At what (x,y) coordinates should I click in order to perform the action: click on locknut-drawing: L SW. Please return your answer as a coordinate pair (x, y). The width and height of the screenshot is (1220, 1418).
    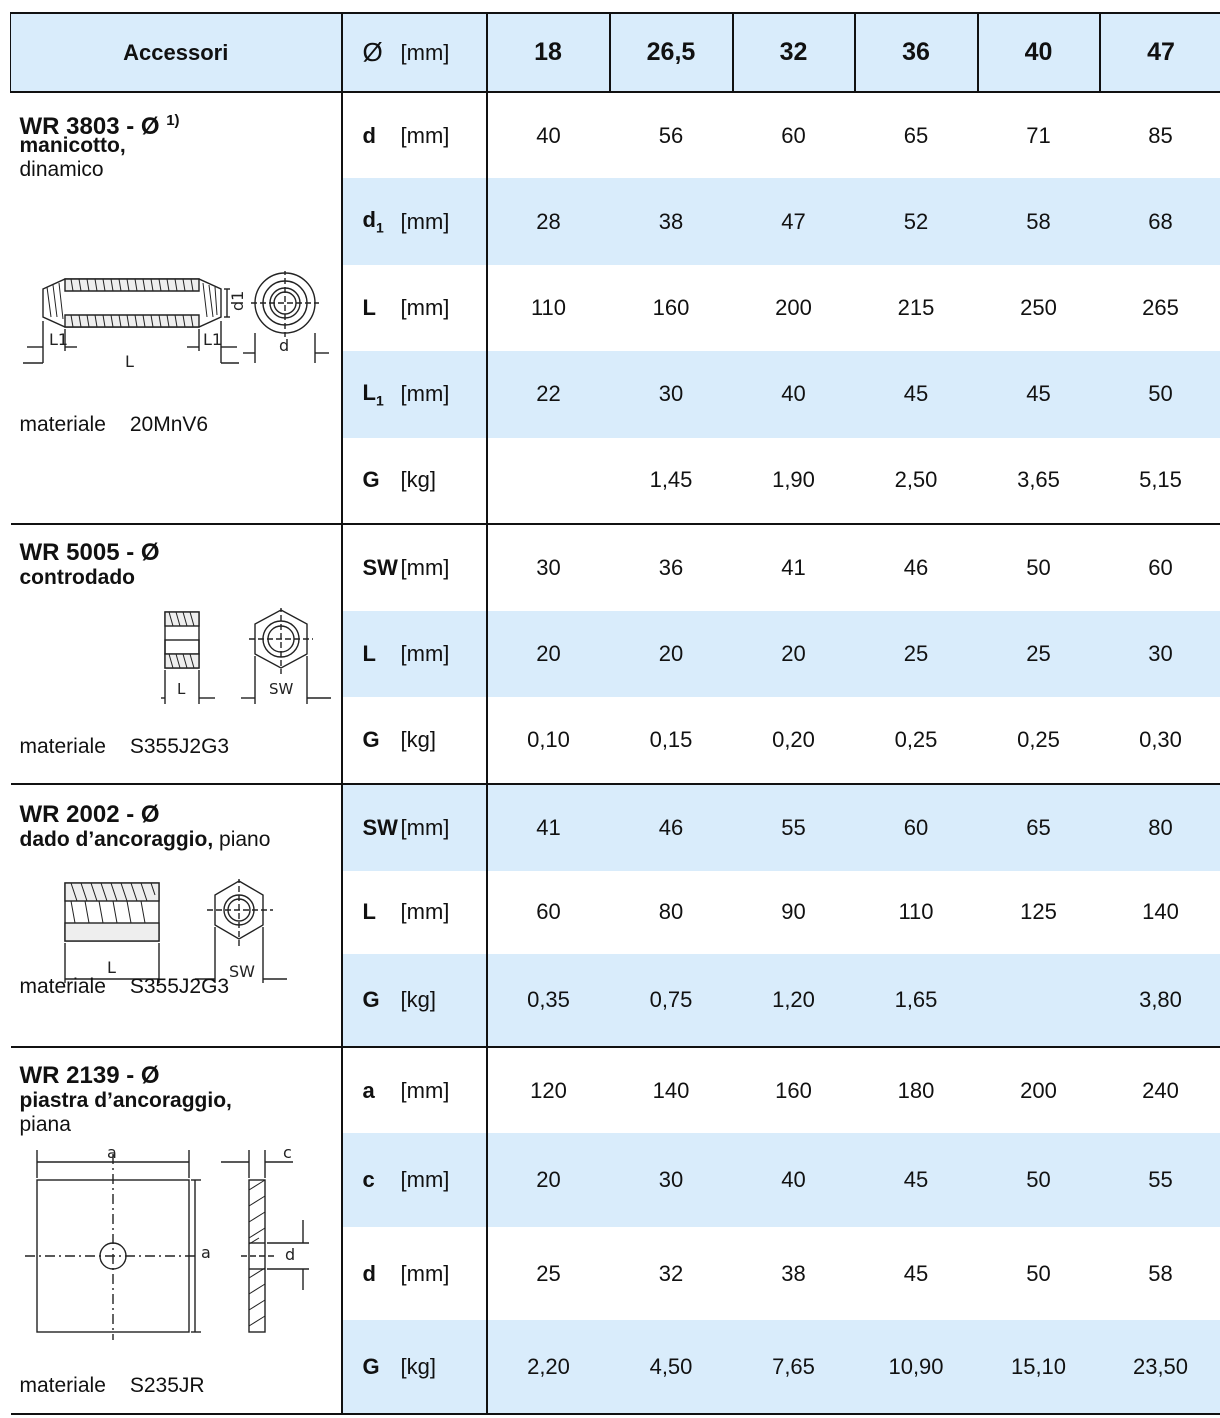
    Looking at the image, I should click on (245, 656).